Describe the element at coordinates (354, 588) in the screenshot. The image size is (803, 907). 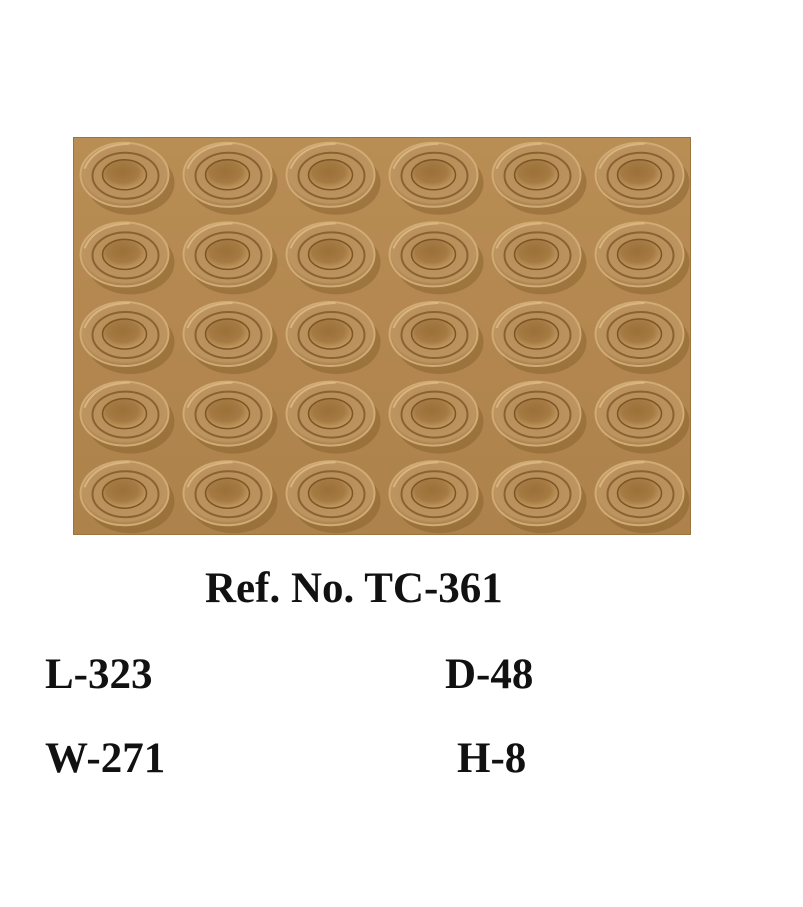
I see `reference-number: Ref. No. TC-361` at that location.